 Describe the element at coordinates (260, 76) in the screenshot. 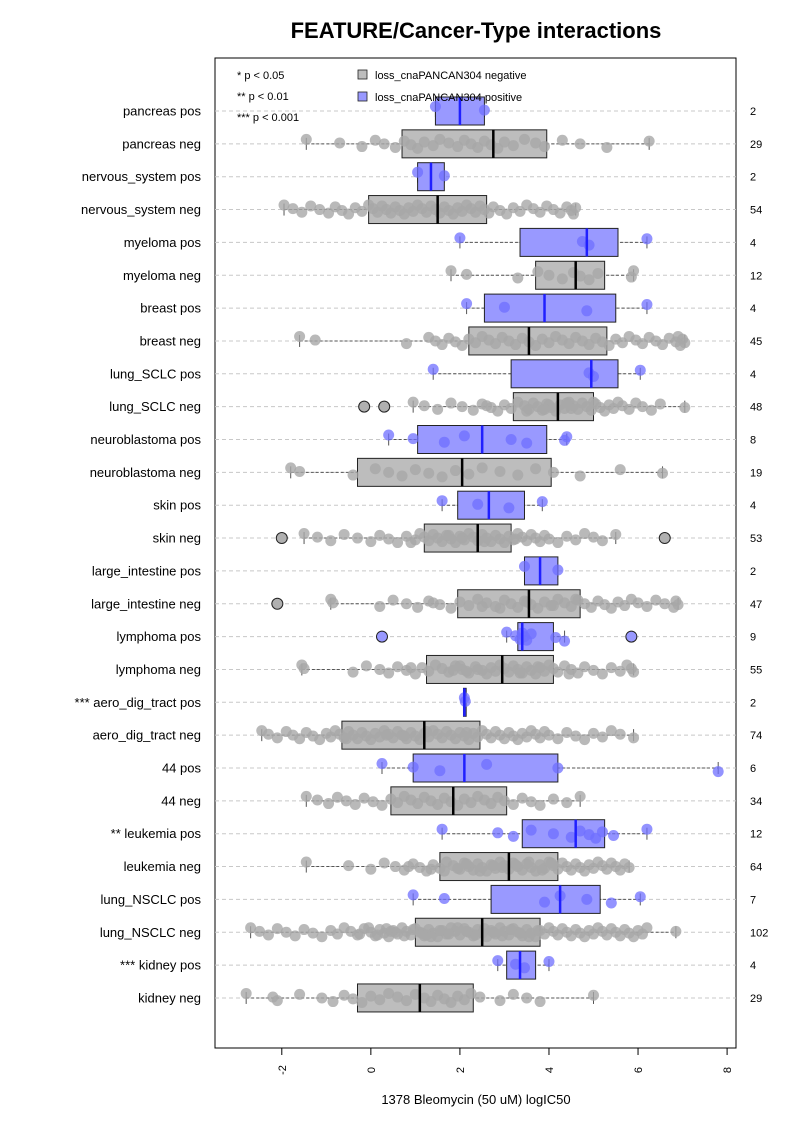

I see `significance-legend-item: * p < 0.05` at that location.